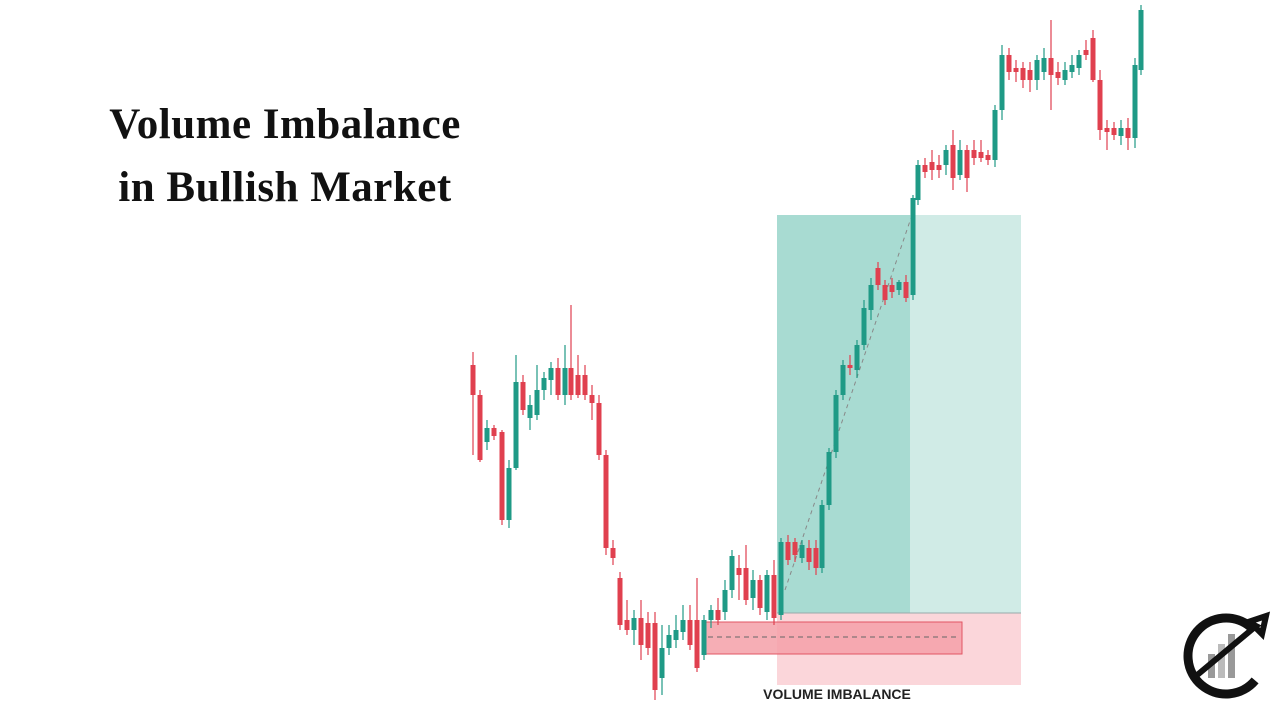 The height and width of the screenshot is (720, 1280). Describe the element at coordinates (837, 694) in the screenshot. I see `annotation-label: VOLUME IMBALANCE` at that location.